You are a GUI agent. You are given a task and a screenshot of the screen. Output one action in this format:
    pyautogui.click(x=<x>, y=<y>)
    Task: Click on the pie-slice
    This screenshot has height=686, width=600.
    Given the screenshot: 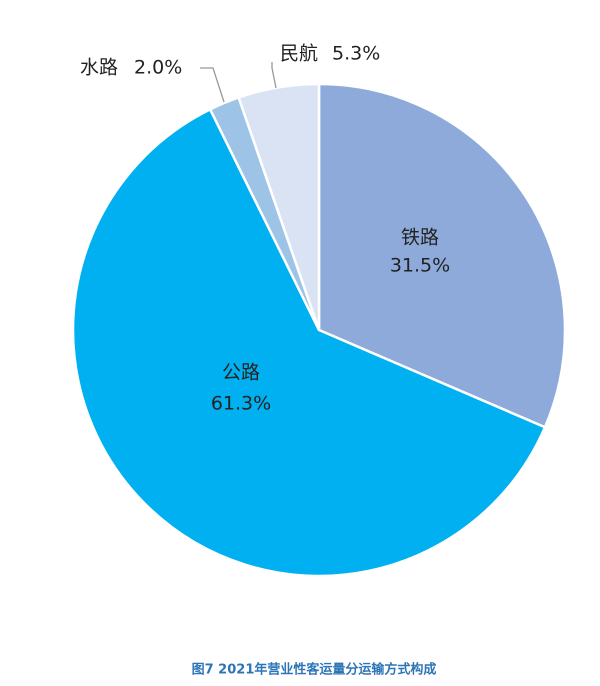 What is the action you would take?
    pyautogui.click(x=279, y=206)
    